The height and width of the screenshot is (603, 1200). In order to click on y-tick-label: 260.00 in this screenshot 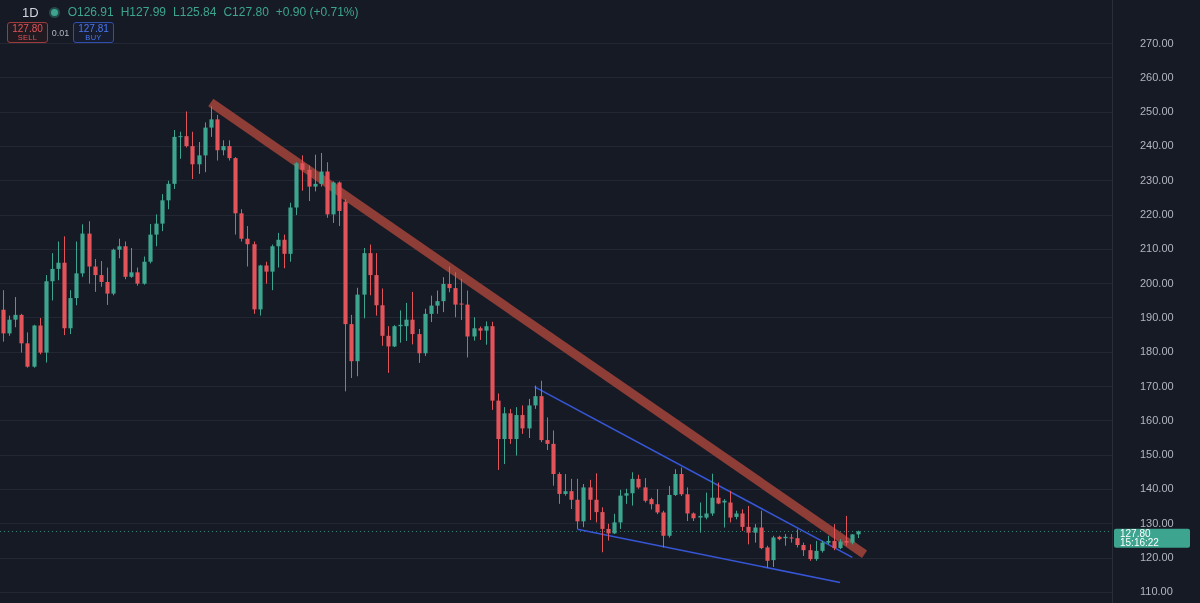, I will do `click(1157, 76)`.